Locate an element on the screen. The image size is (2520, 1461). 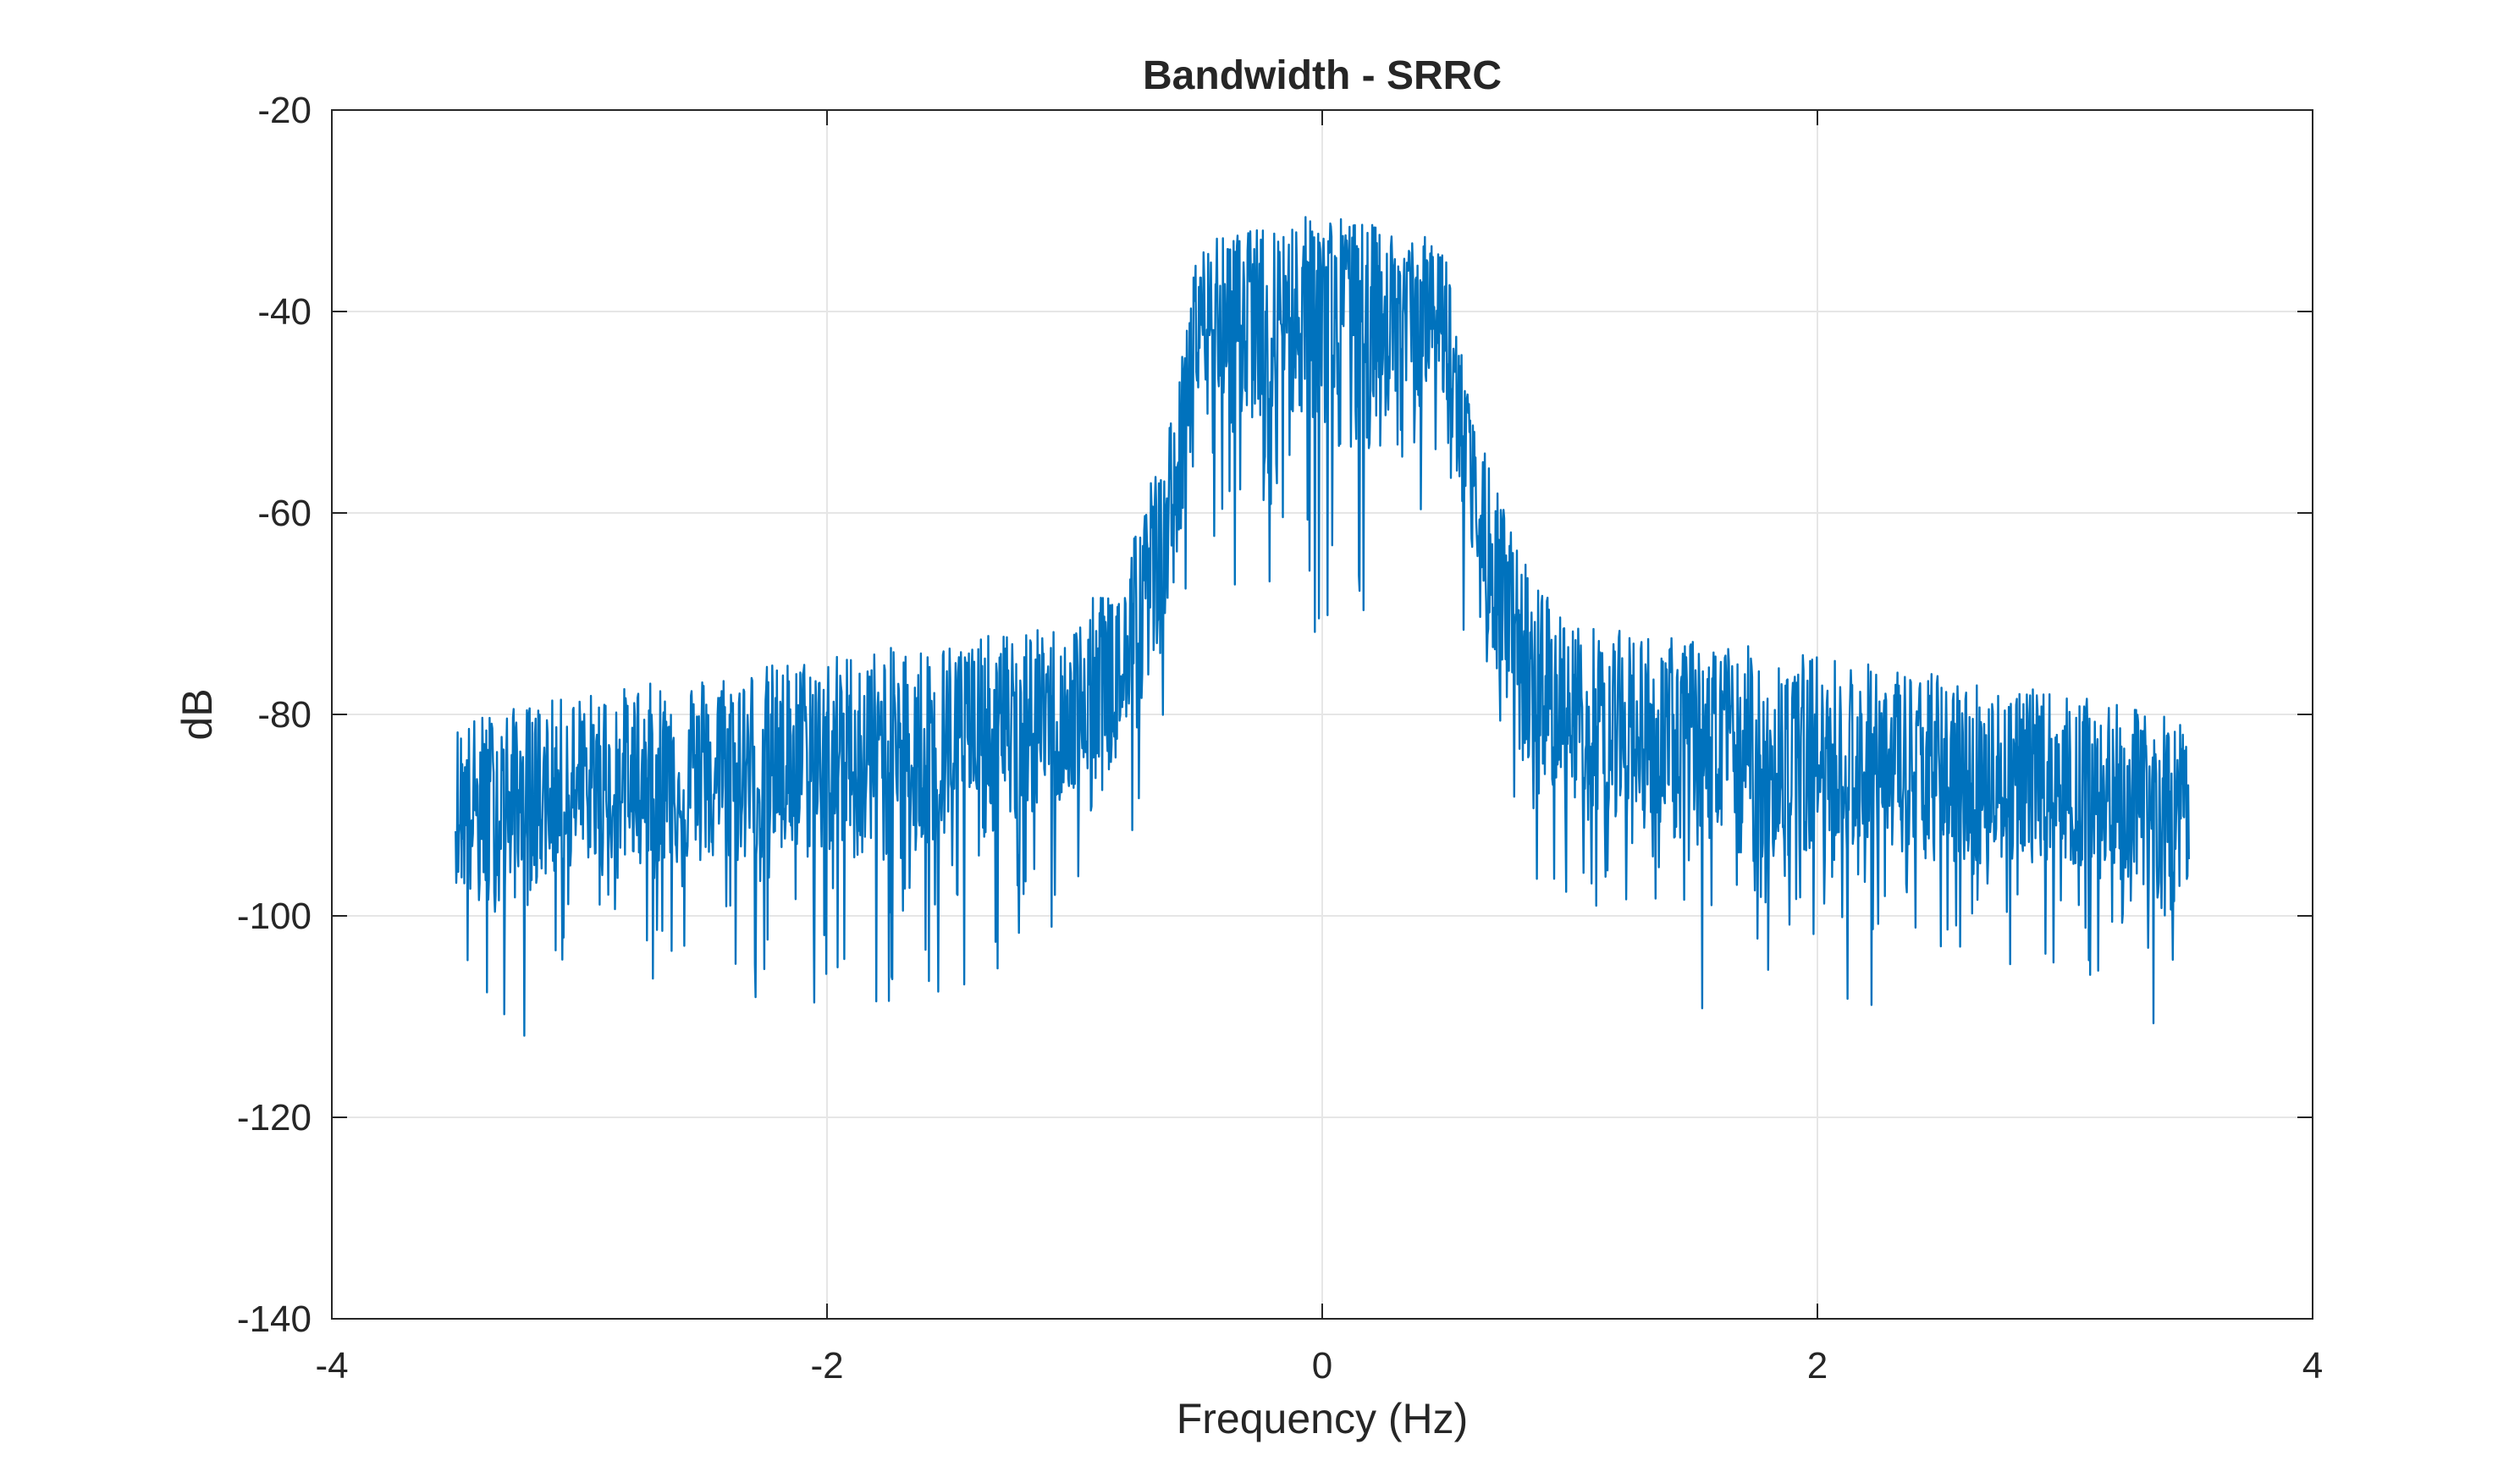
y-tick-label: -100 is located at coordinates (274, 916).